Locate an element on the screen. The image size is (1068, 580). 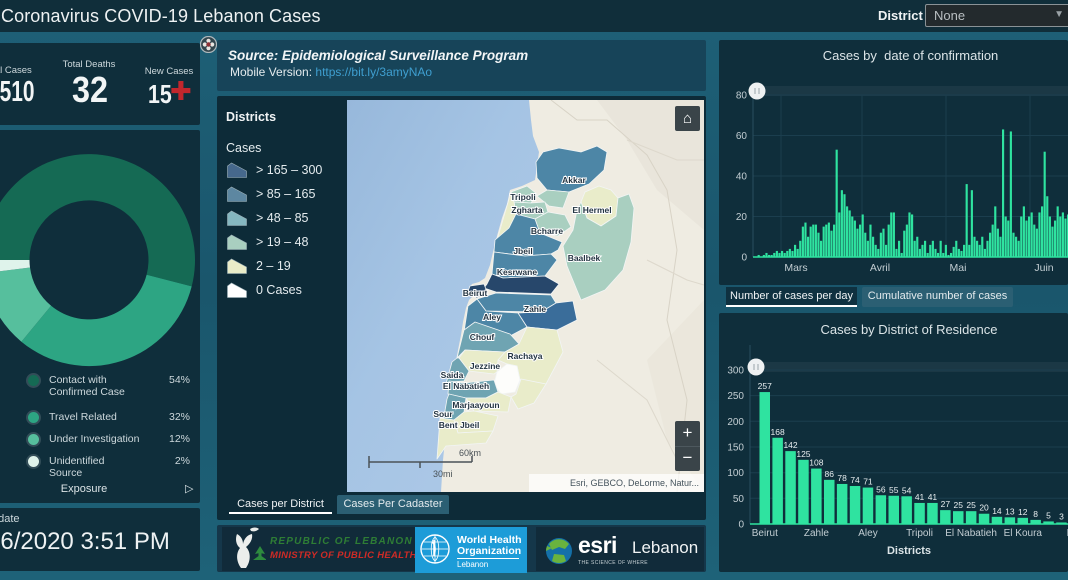
svg-text: Rachaya is located at coordinates (525, 356).